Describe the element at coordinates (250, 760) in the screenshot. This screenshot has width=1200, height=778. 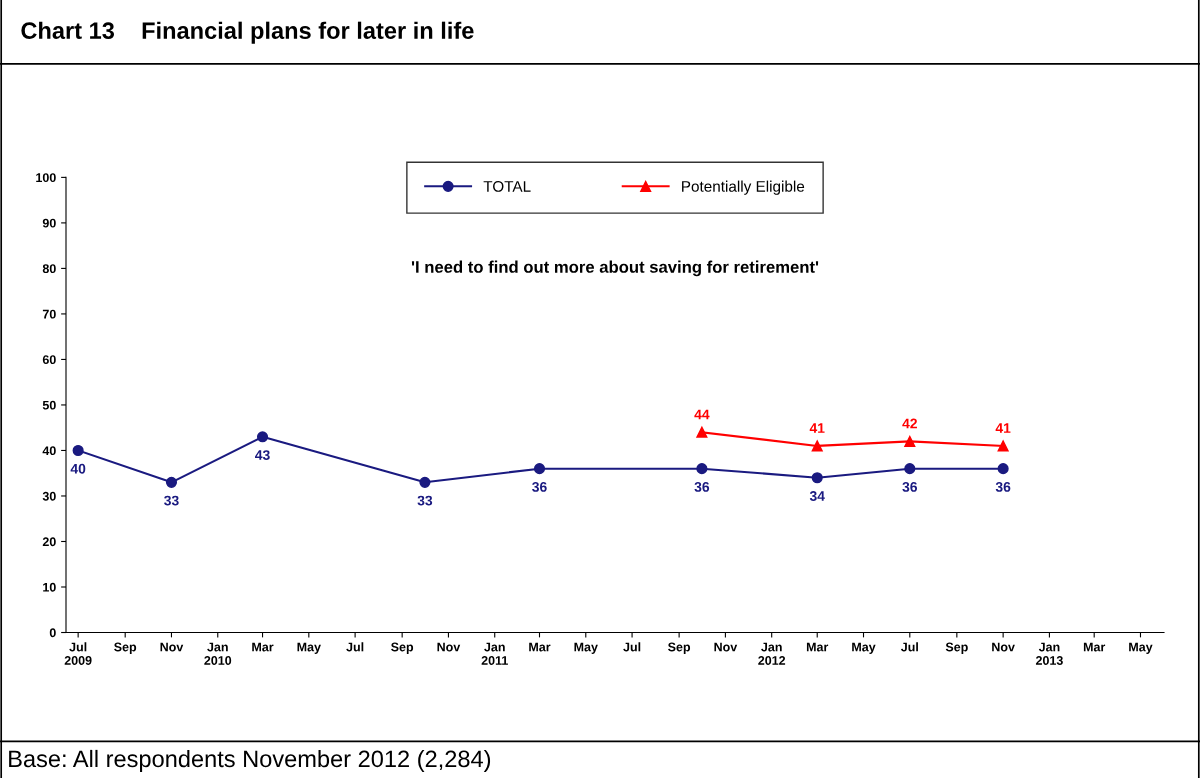
I see `text: Base: All respondents November 2012 (2,284)` at that location.